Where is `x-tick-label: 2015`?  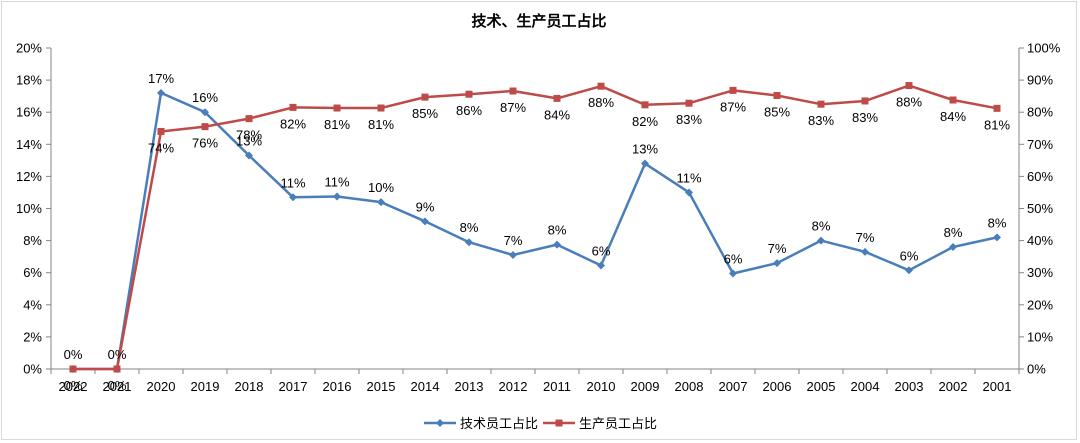 x-tick-label: 2015 is located at coordinates (381, 386).